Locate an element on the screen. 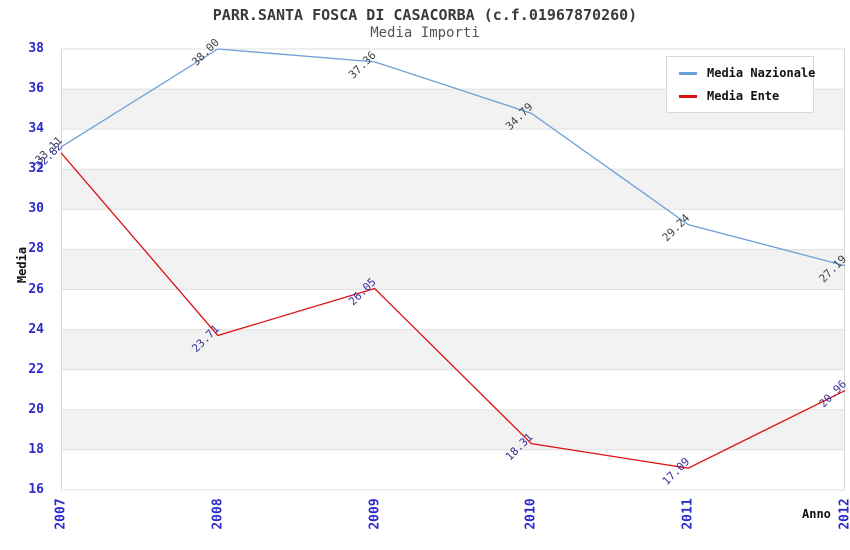 The width and height of the screenshot is (850, 550). y-tick-label: 26 is located at coordinates (36, 289).